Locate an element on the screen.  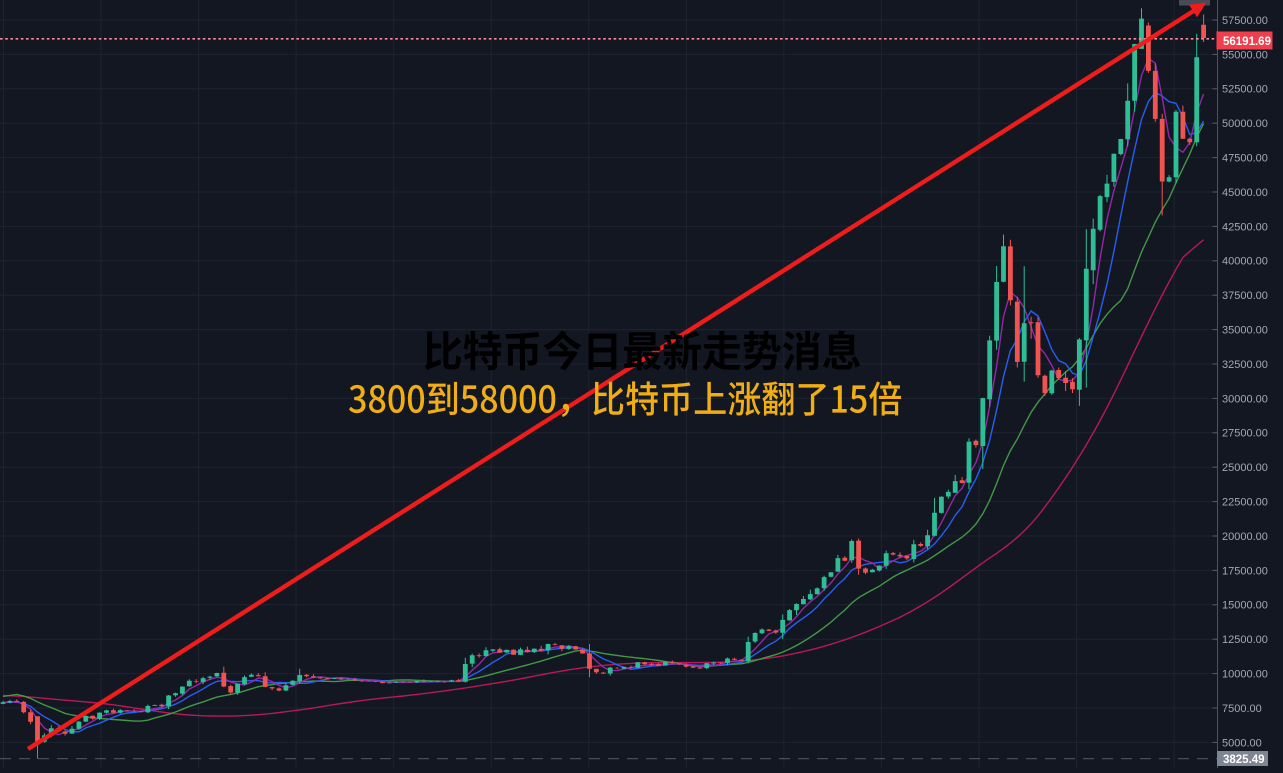
svg-text: 40000.00 is located at coordinates (1245, 262).